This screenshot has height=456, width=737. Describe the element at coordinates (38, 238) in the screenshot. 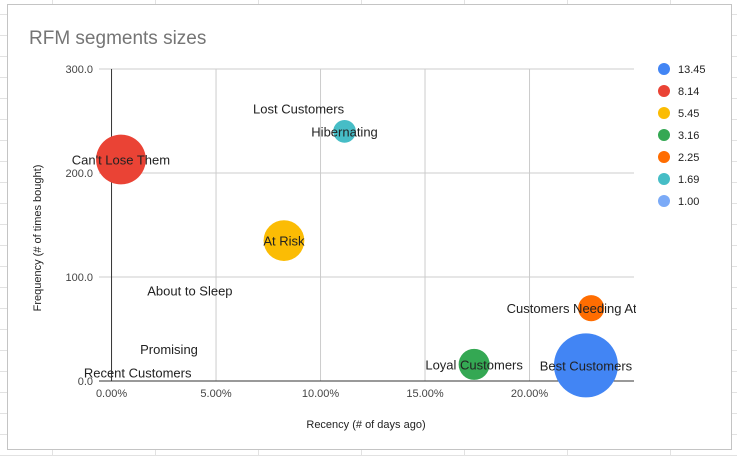

I see `y-axis-title: Frequency (# of times bought)` at that location.